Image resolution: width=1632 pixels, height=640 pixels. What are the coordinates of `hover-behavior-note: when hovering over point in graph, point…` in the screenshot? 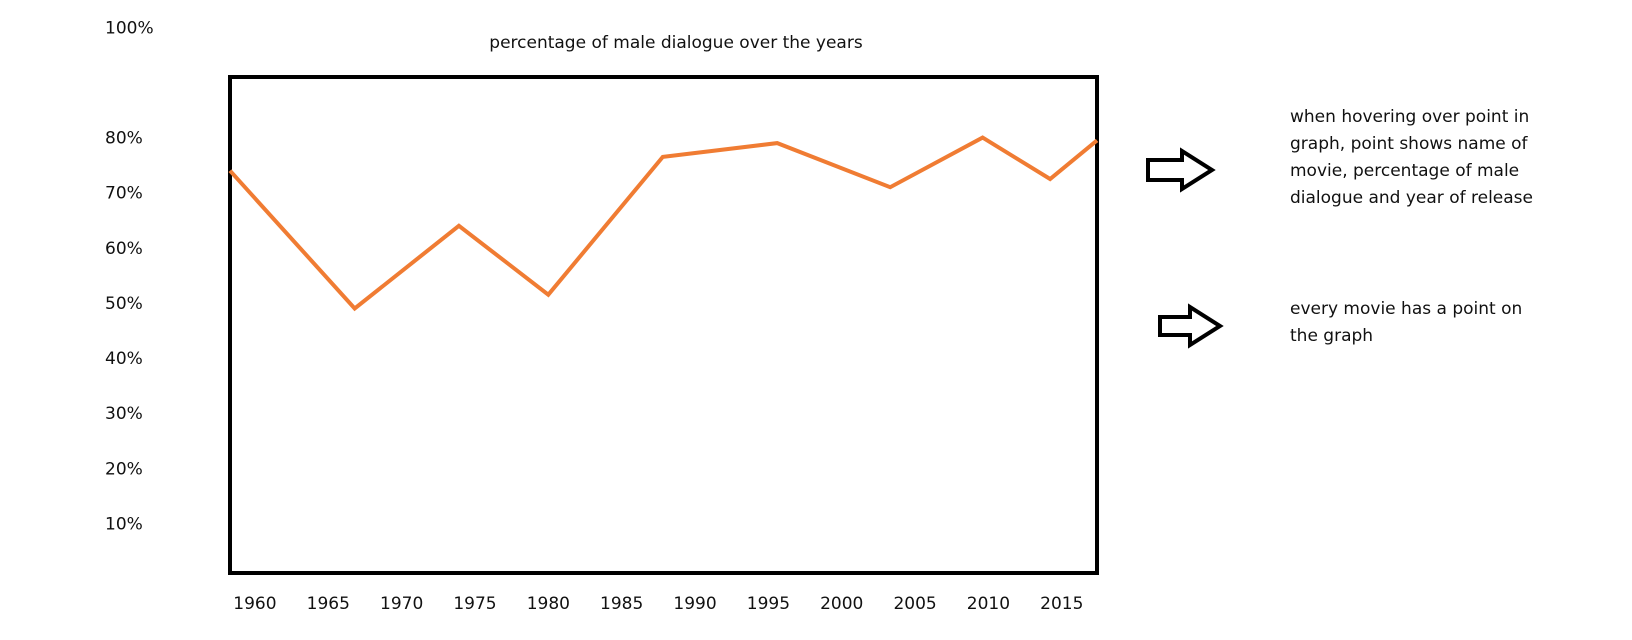 It's located at (1411, 157).